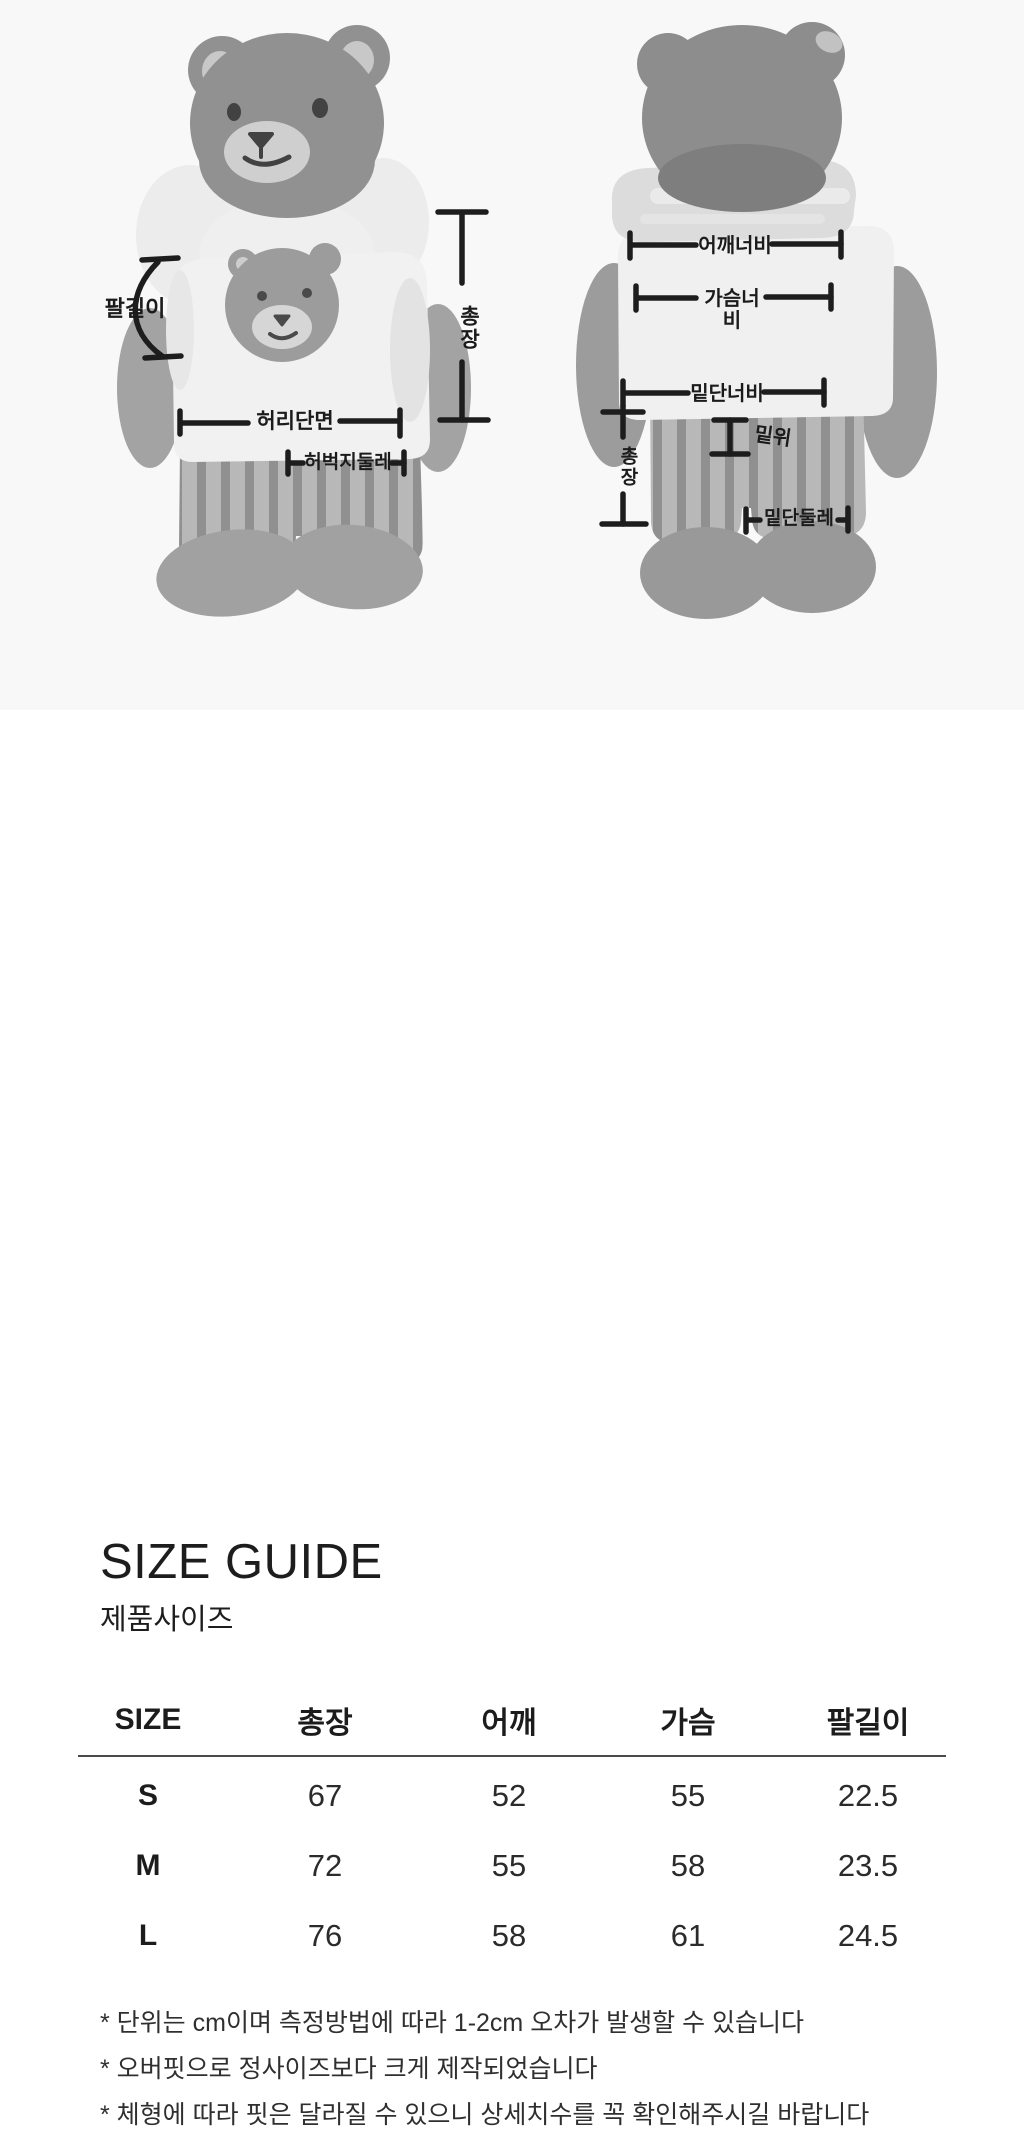  Describe the element at coordinates (773, 436) in the screenshot. I see `measurement-label-rise: 밑위` at that location.